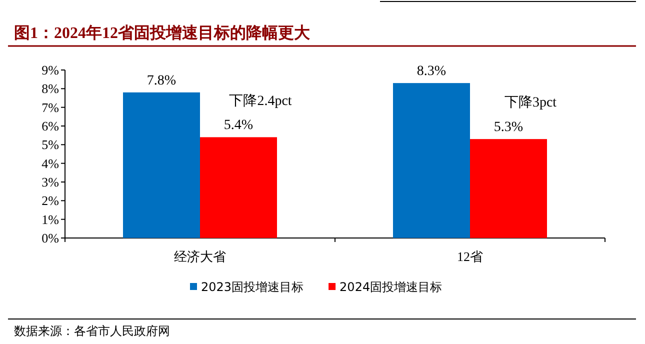  Describe the element at coordinates (51, 88) in the screenshot. I see `y-tick-label: 8%` at that location.